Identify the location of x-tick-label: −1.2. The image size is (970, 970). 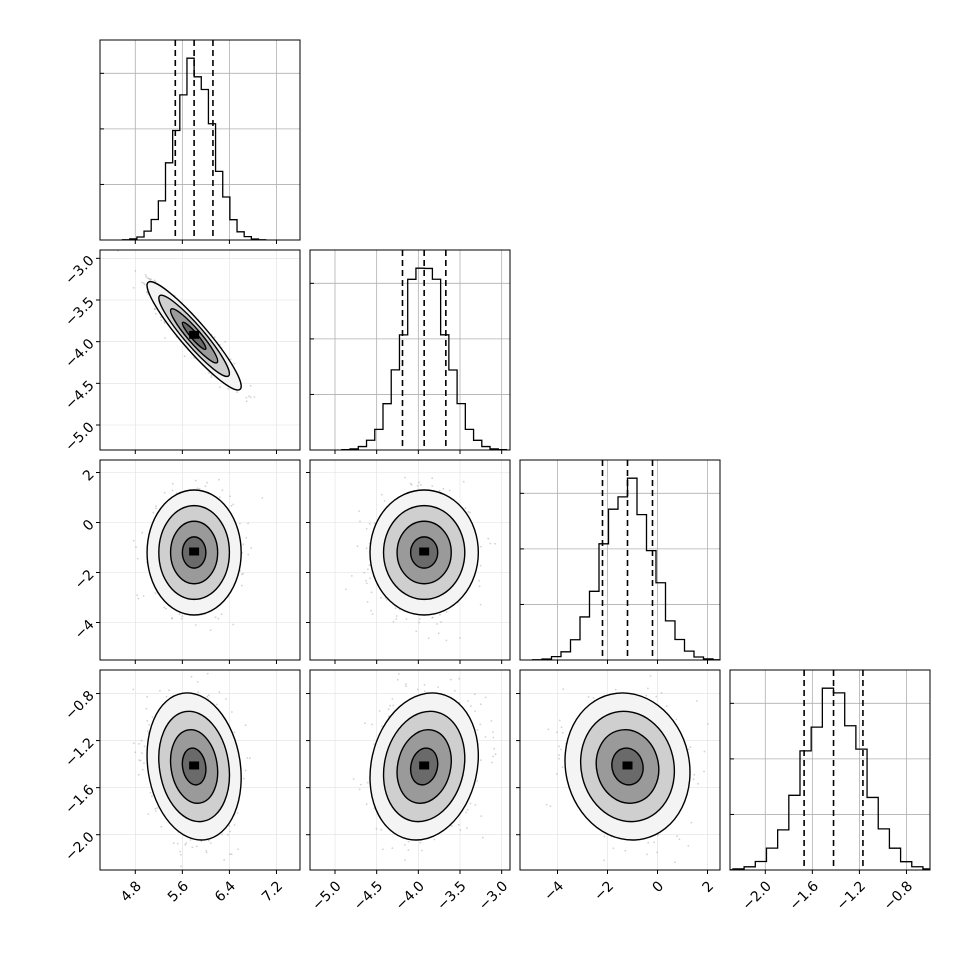
(851, 895).